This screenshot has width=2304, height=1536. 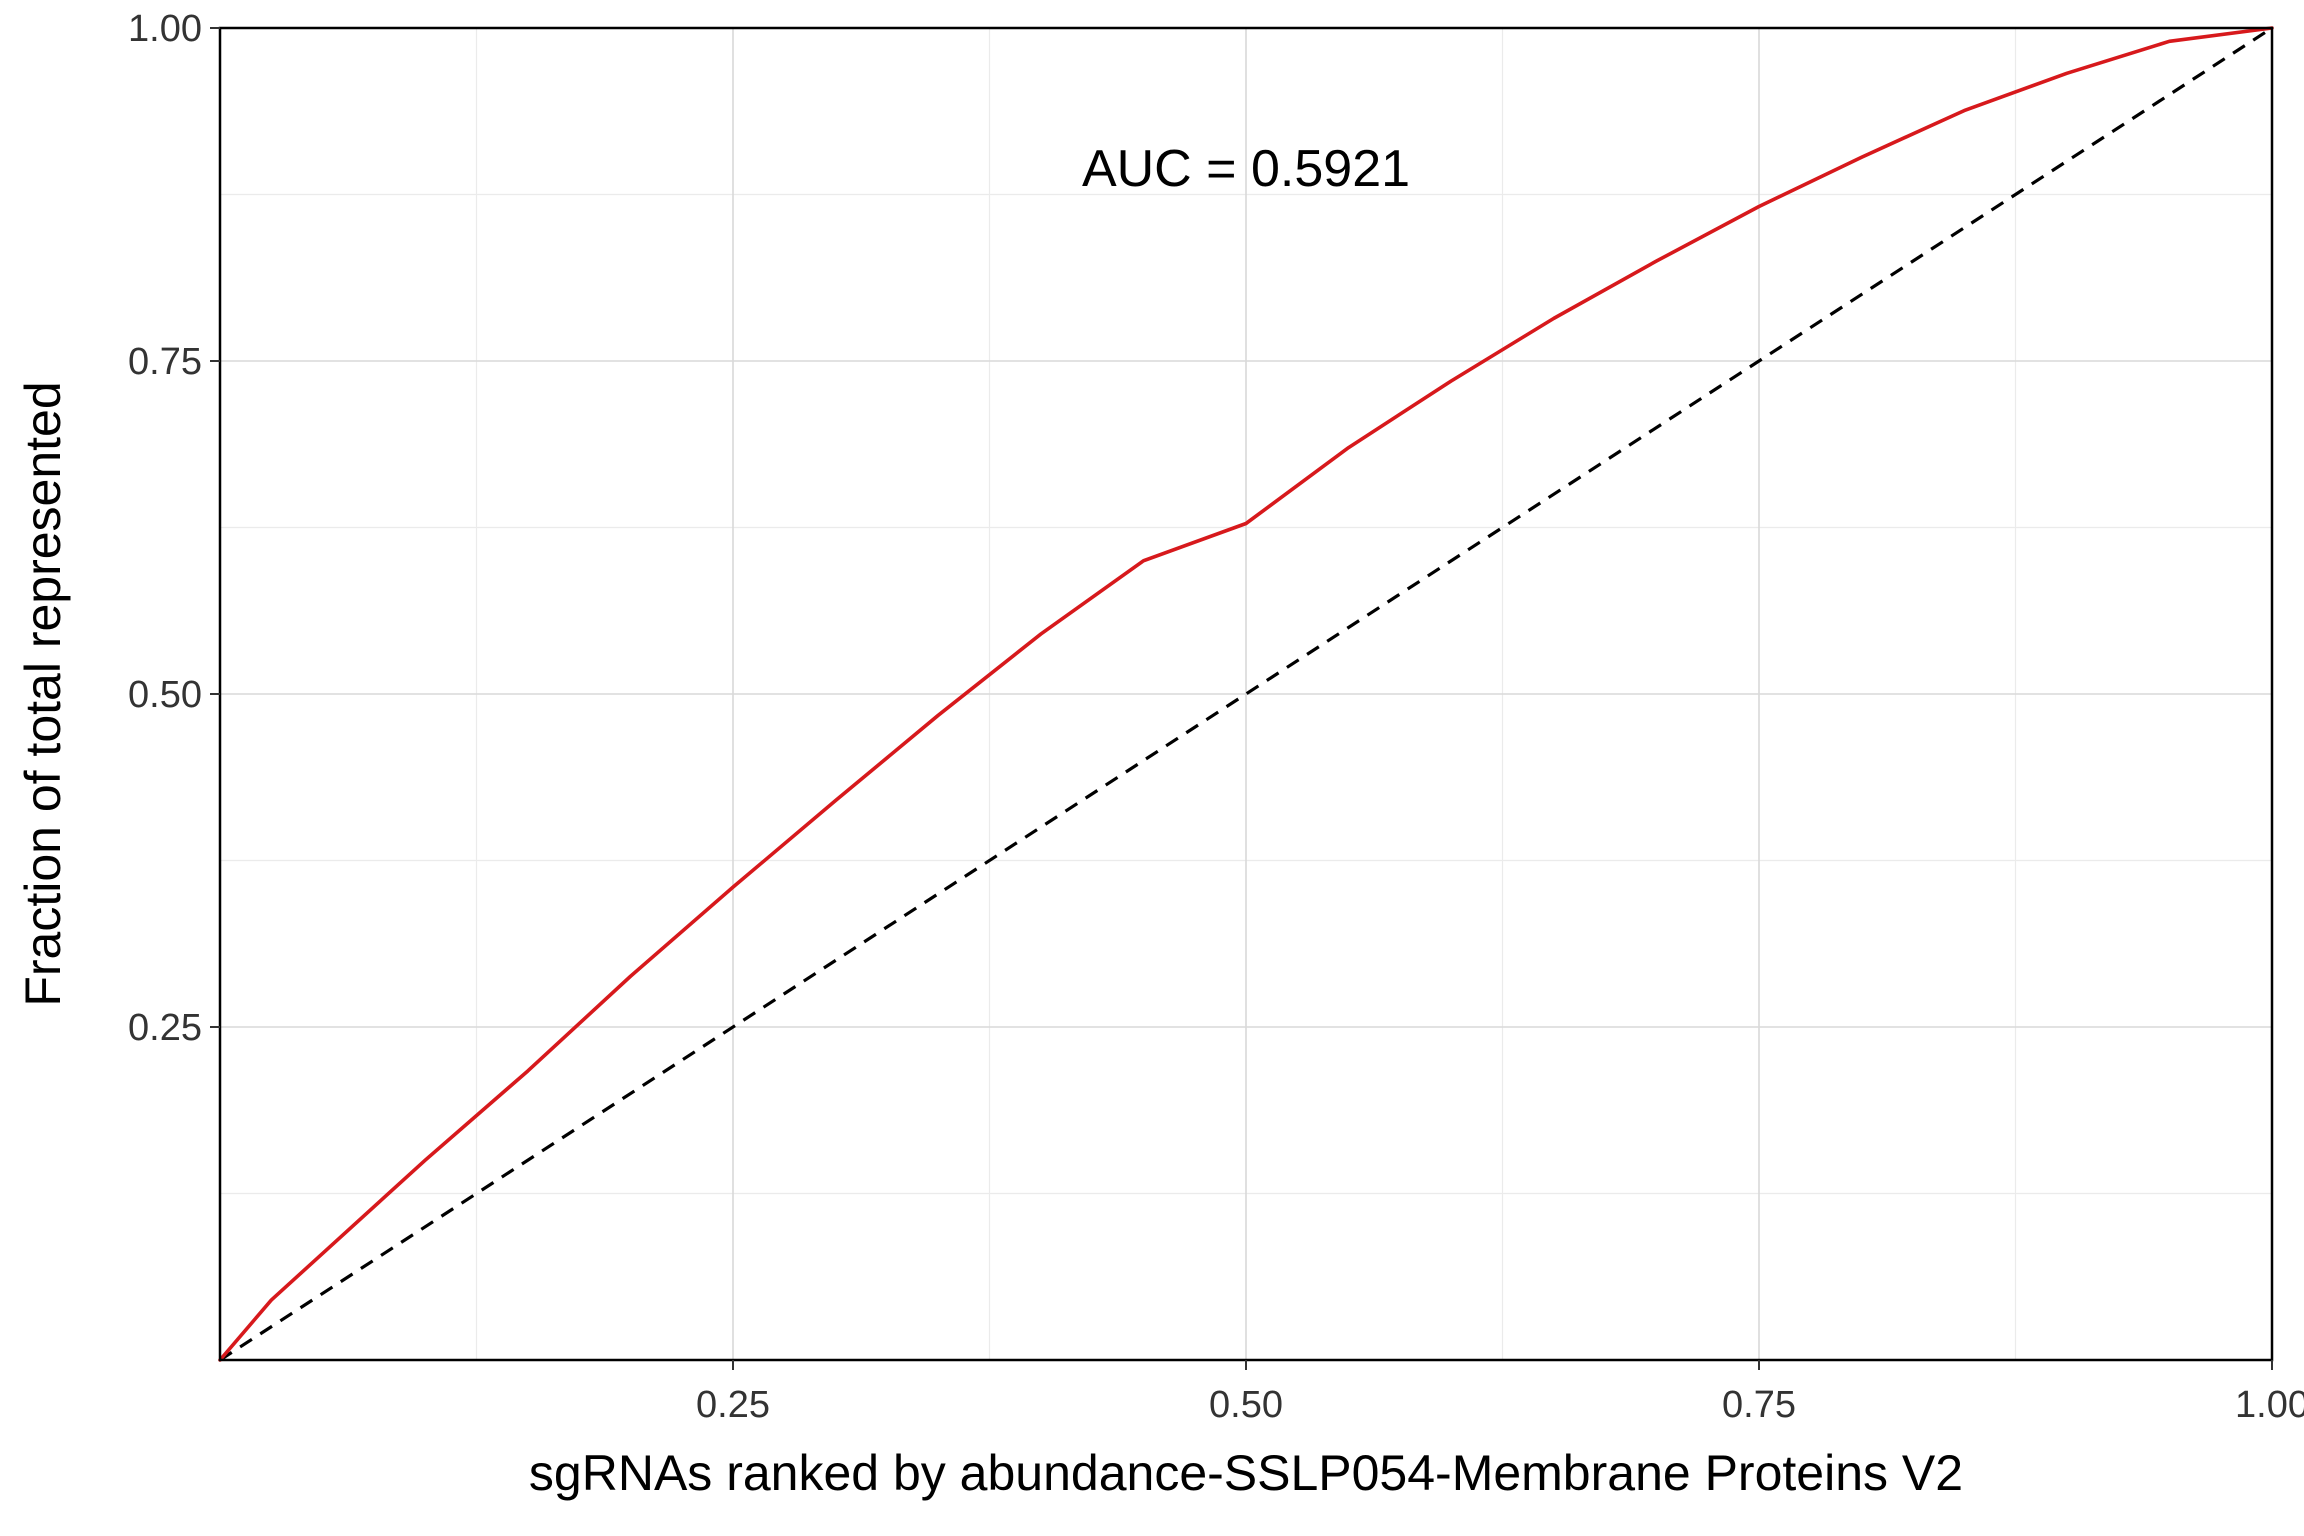 I want to click on x-tick-label: 0.25, so click(x=733, y=1405).